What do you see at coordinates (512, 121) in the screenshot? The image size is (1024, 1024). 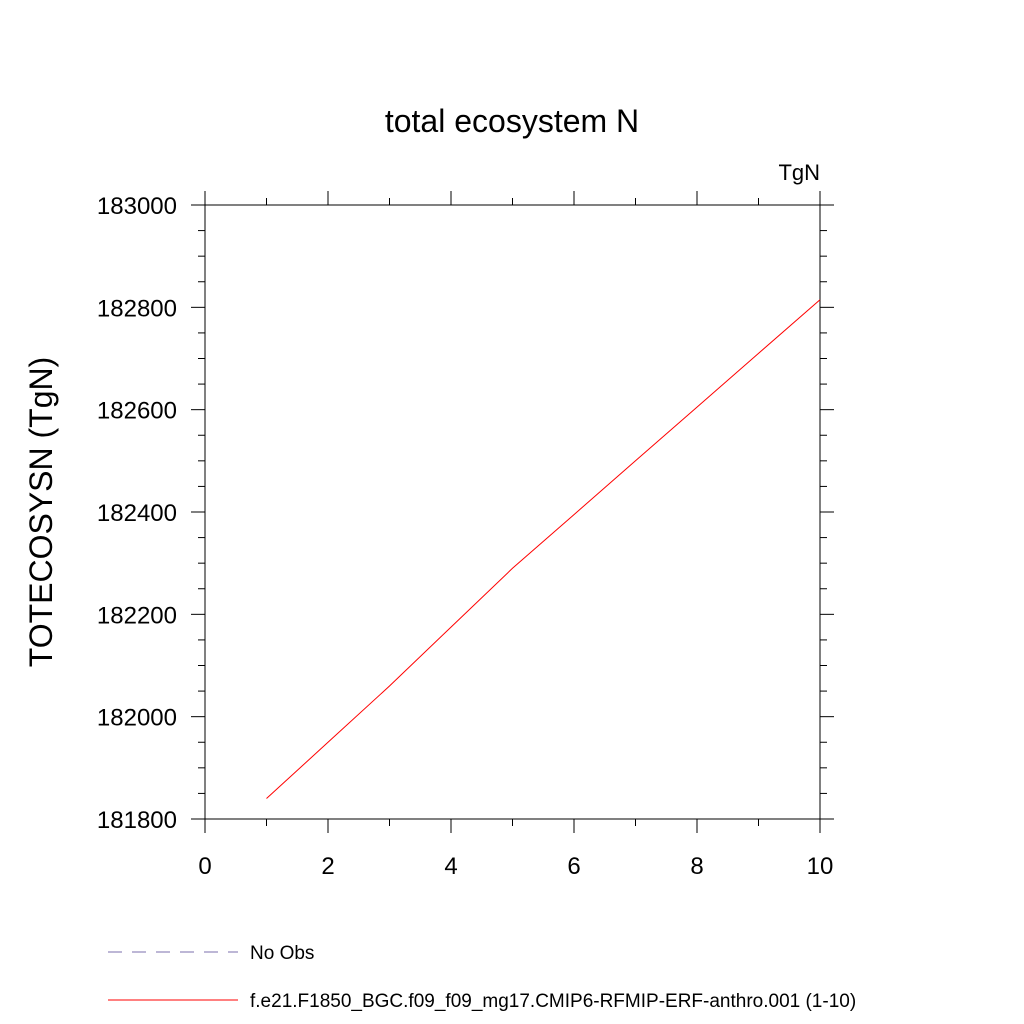 I see `chart-title: total ecosystem N` at bounding box center [512, 121].